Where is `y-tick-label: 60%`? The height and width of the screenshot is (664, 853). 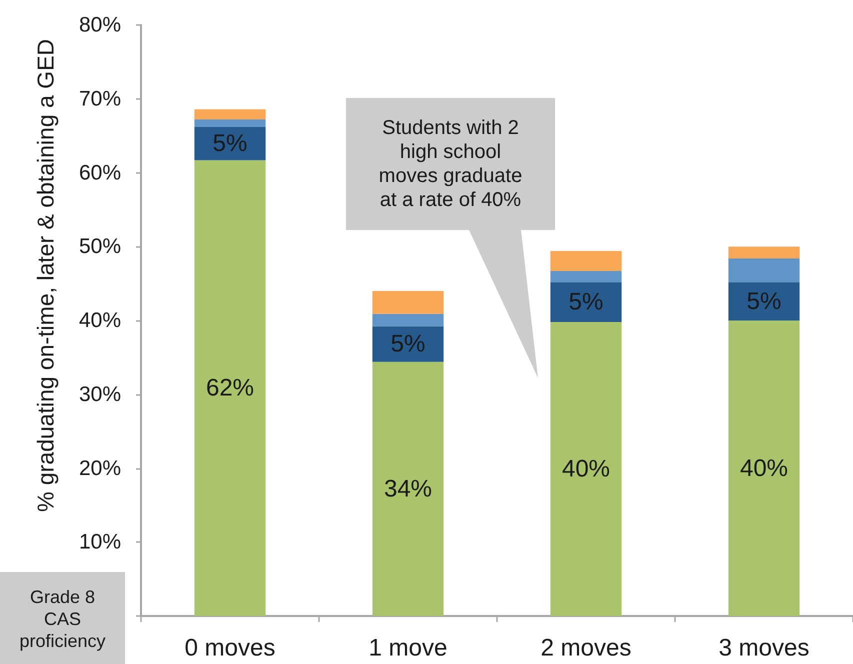 y-tick-label: 60% is located at coordinates (99, 172).